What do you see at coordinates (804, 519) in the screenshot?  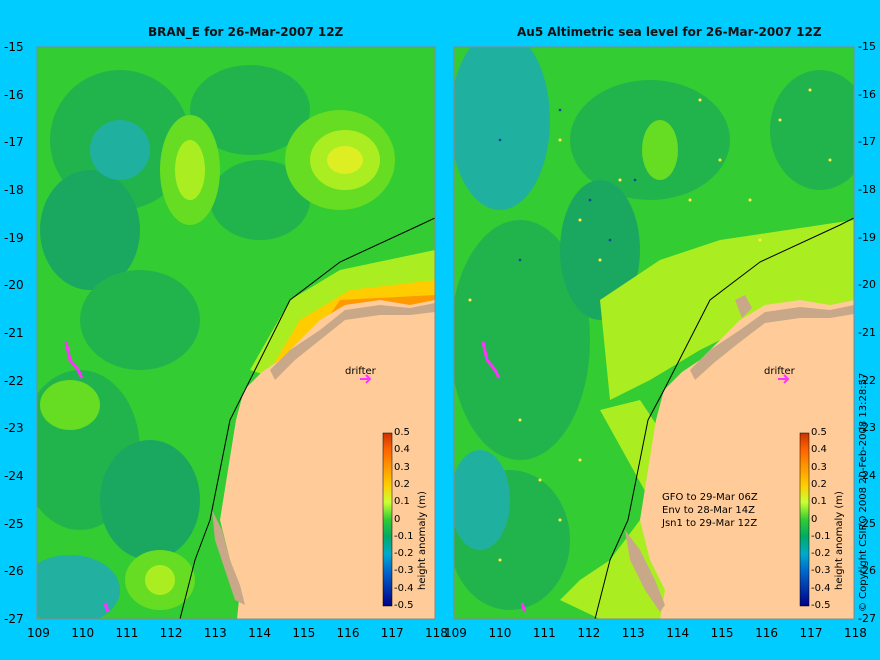 I see `right-colorbar` at bounding box center [804, 519].